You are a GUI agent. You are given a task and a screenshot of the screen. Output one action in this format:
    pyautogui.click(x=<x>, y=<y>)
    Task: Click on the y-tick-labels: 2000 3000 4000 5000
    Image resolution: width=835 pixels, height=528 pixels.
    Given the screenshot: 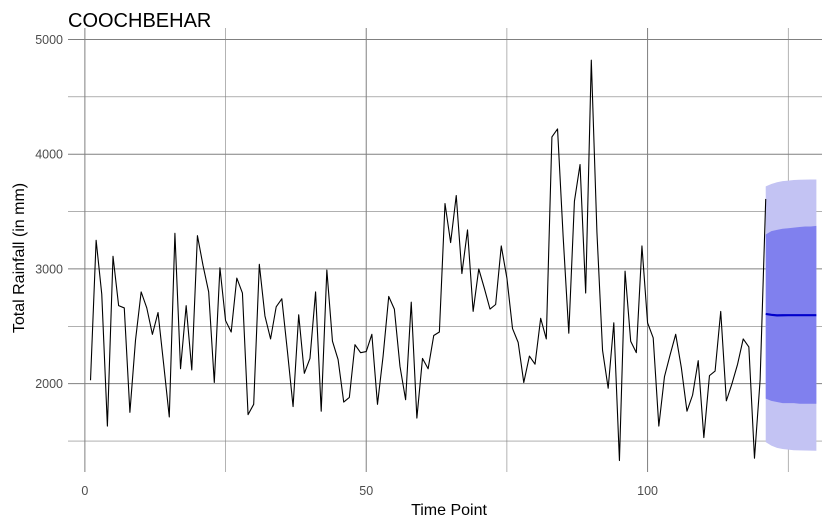 What is the action you would take?
    pyautogui.click(x=49, y=212)
    